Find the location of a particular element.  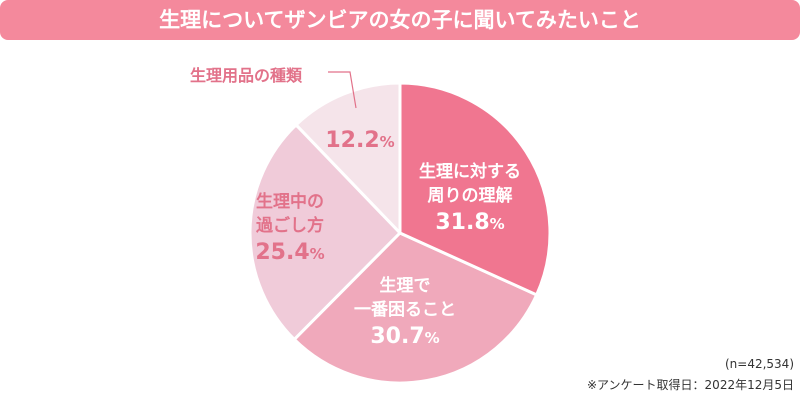

slice-label-1: 生理で 一番困ること 30.7% is located at coordinates (405, 312).